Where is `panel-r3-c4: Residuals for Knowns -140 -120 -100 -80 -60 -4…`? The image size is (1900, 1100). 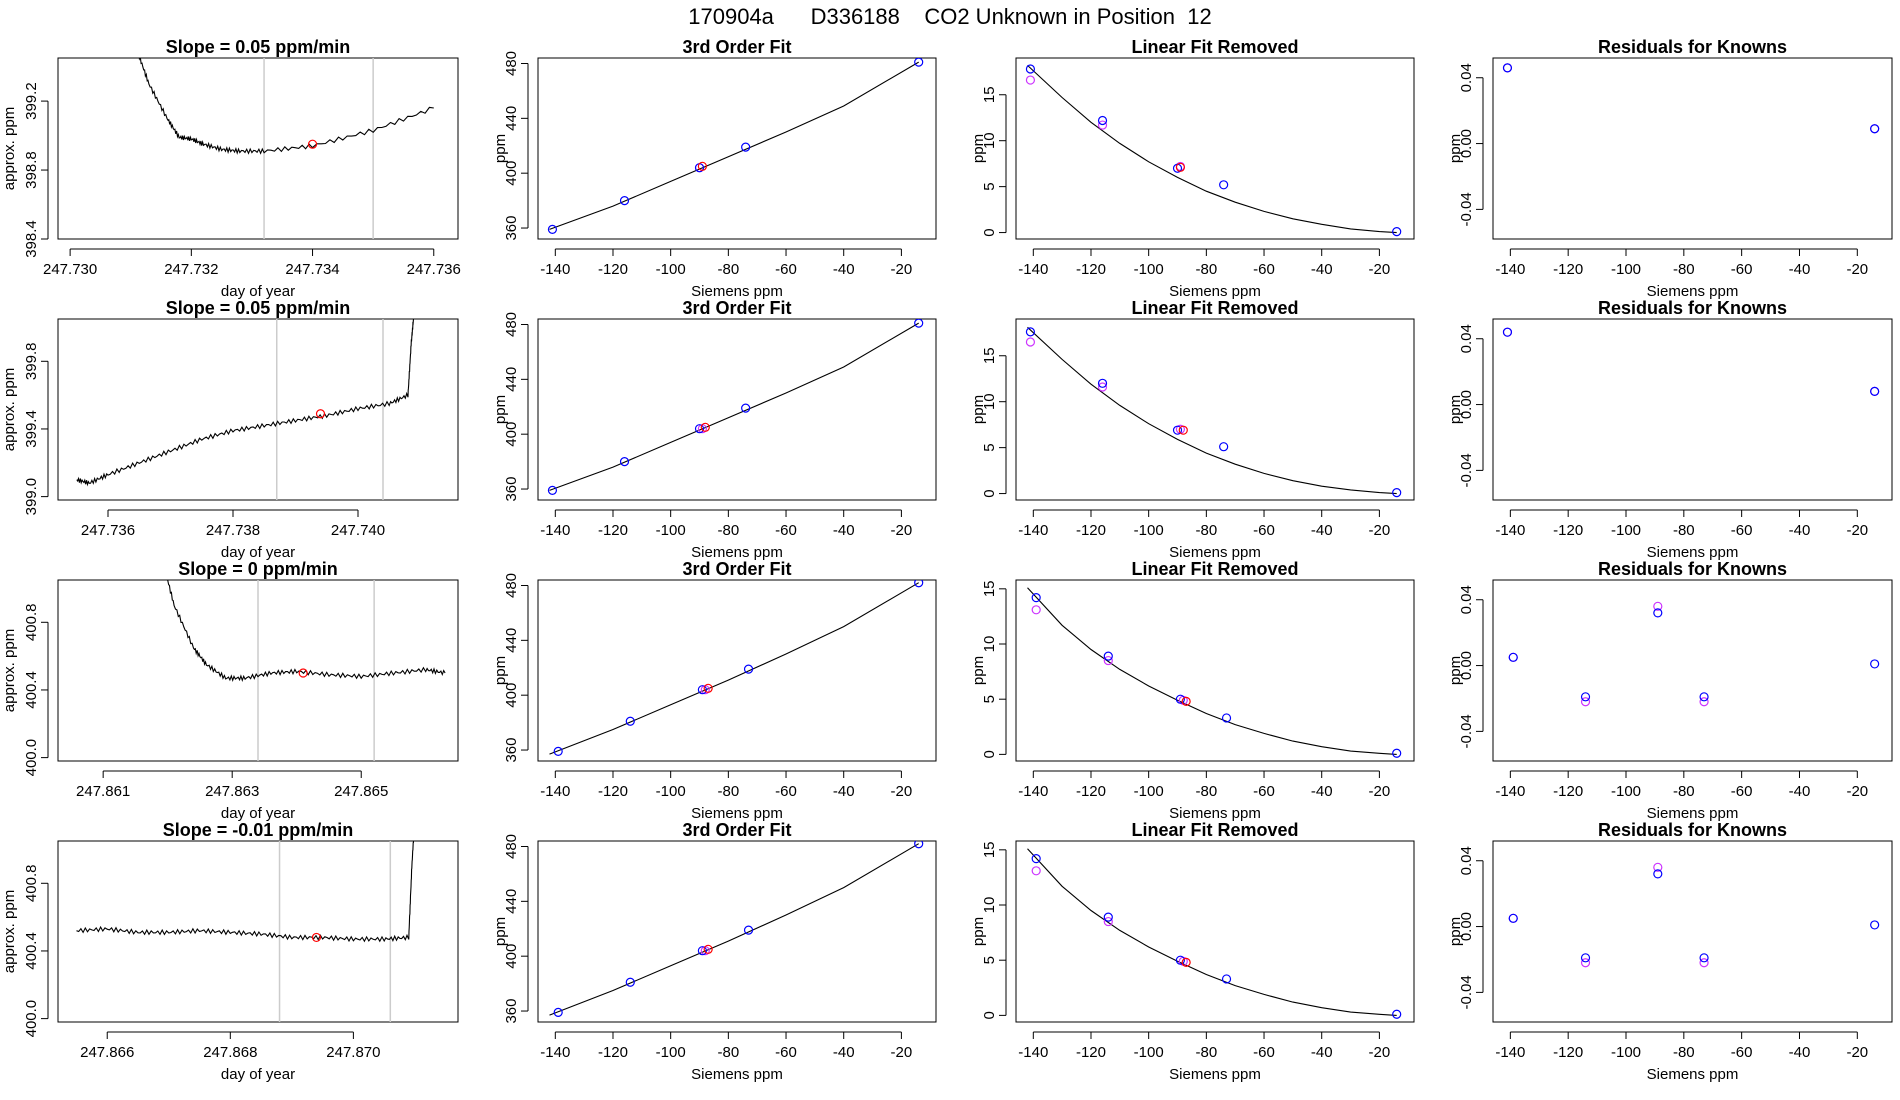 panel-r3-c4: Residuals for Knowns -140 -120 -100 -80 -60 -4… is located at coordinates (1670, 690).